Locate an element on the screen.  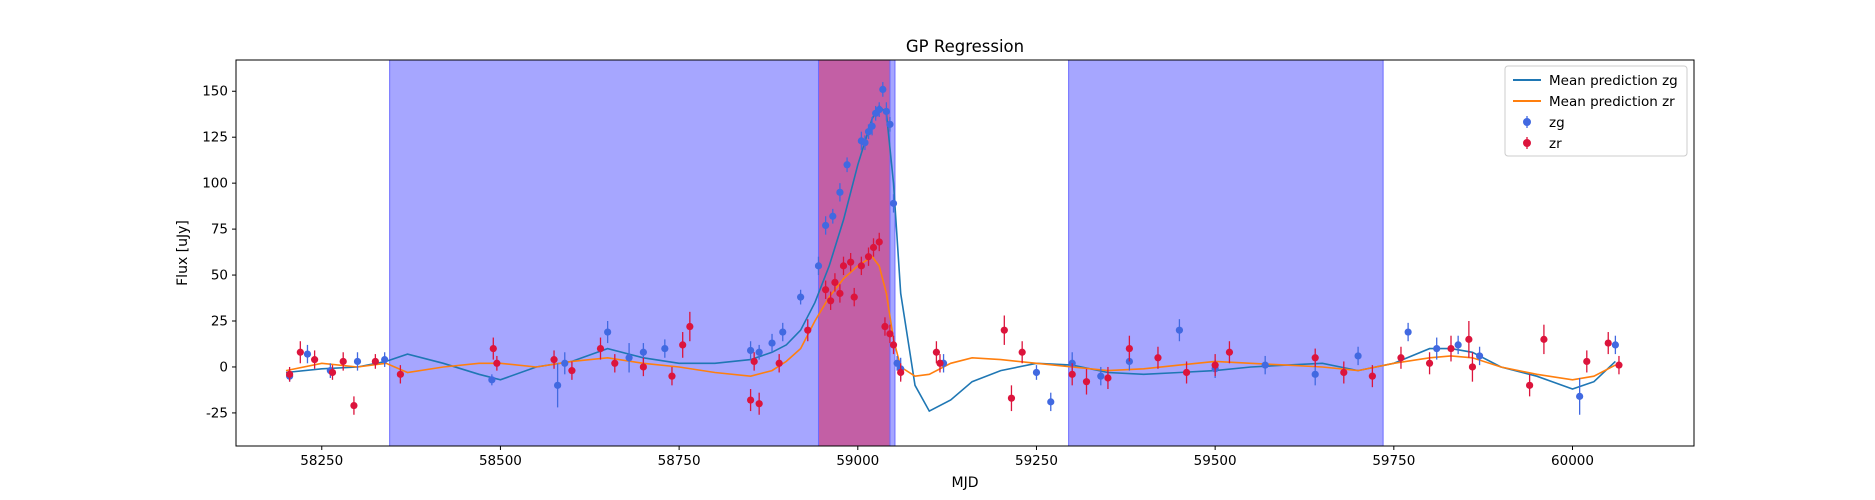
x-tick-label: 58250 is located at coordinates (321, 461).